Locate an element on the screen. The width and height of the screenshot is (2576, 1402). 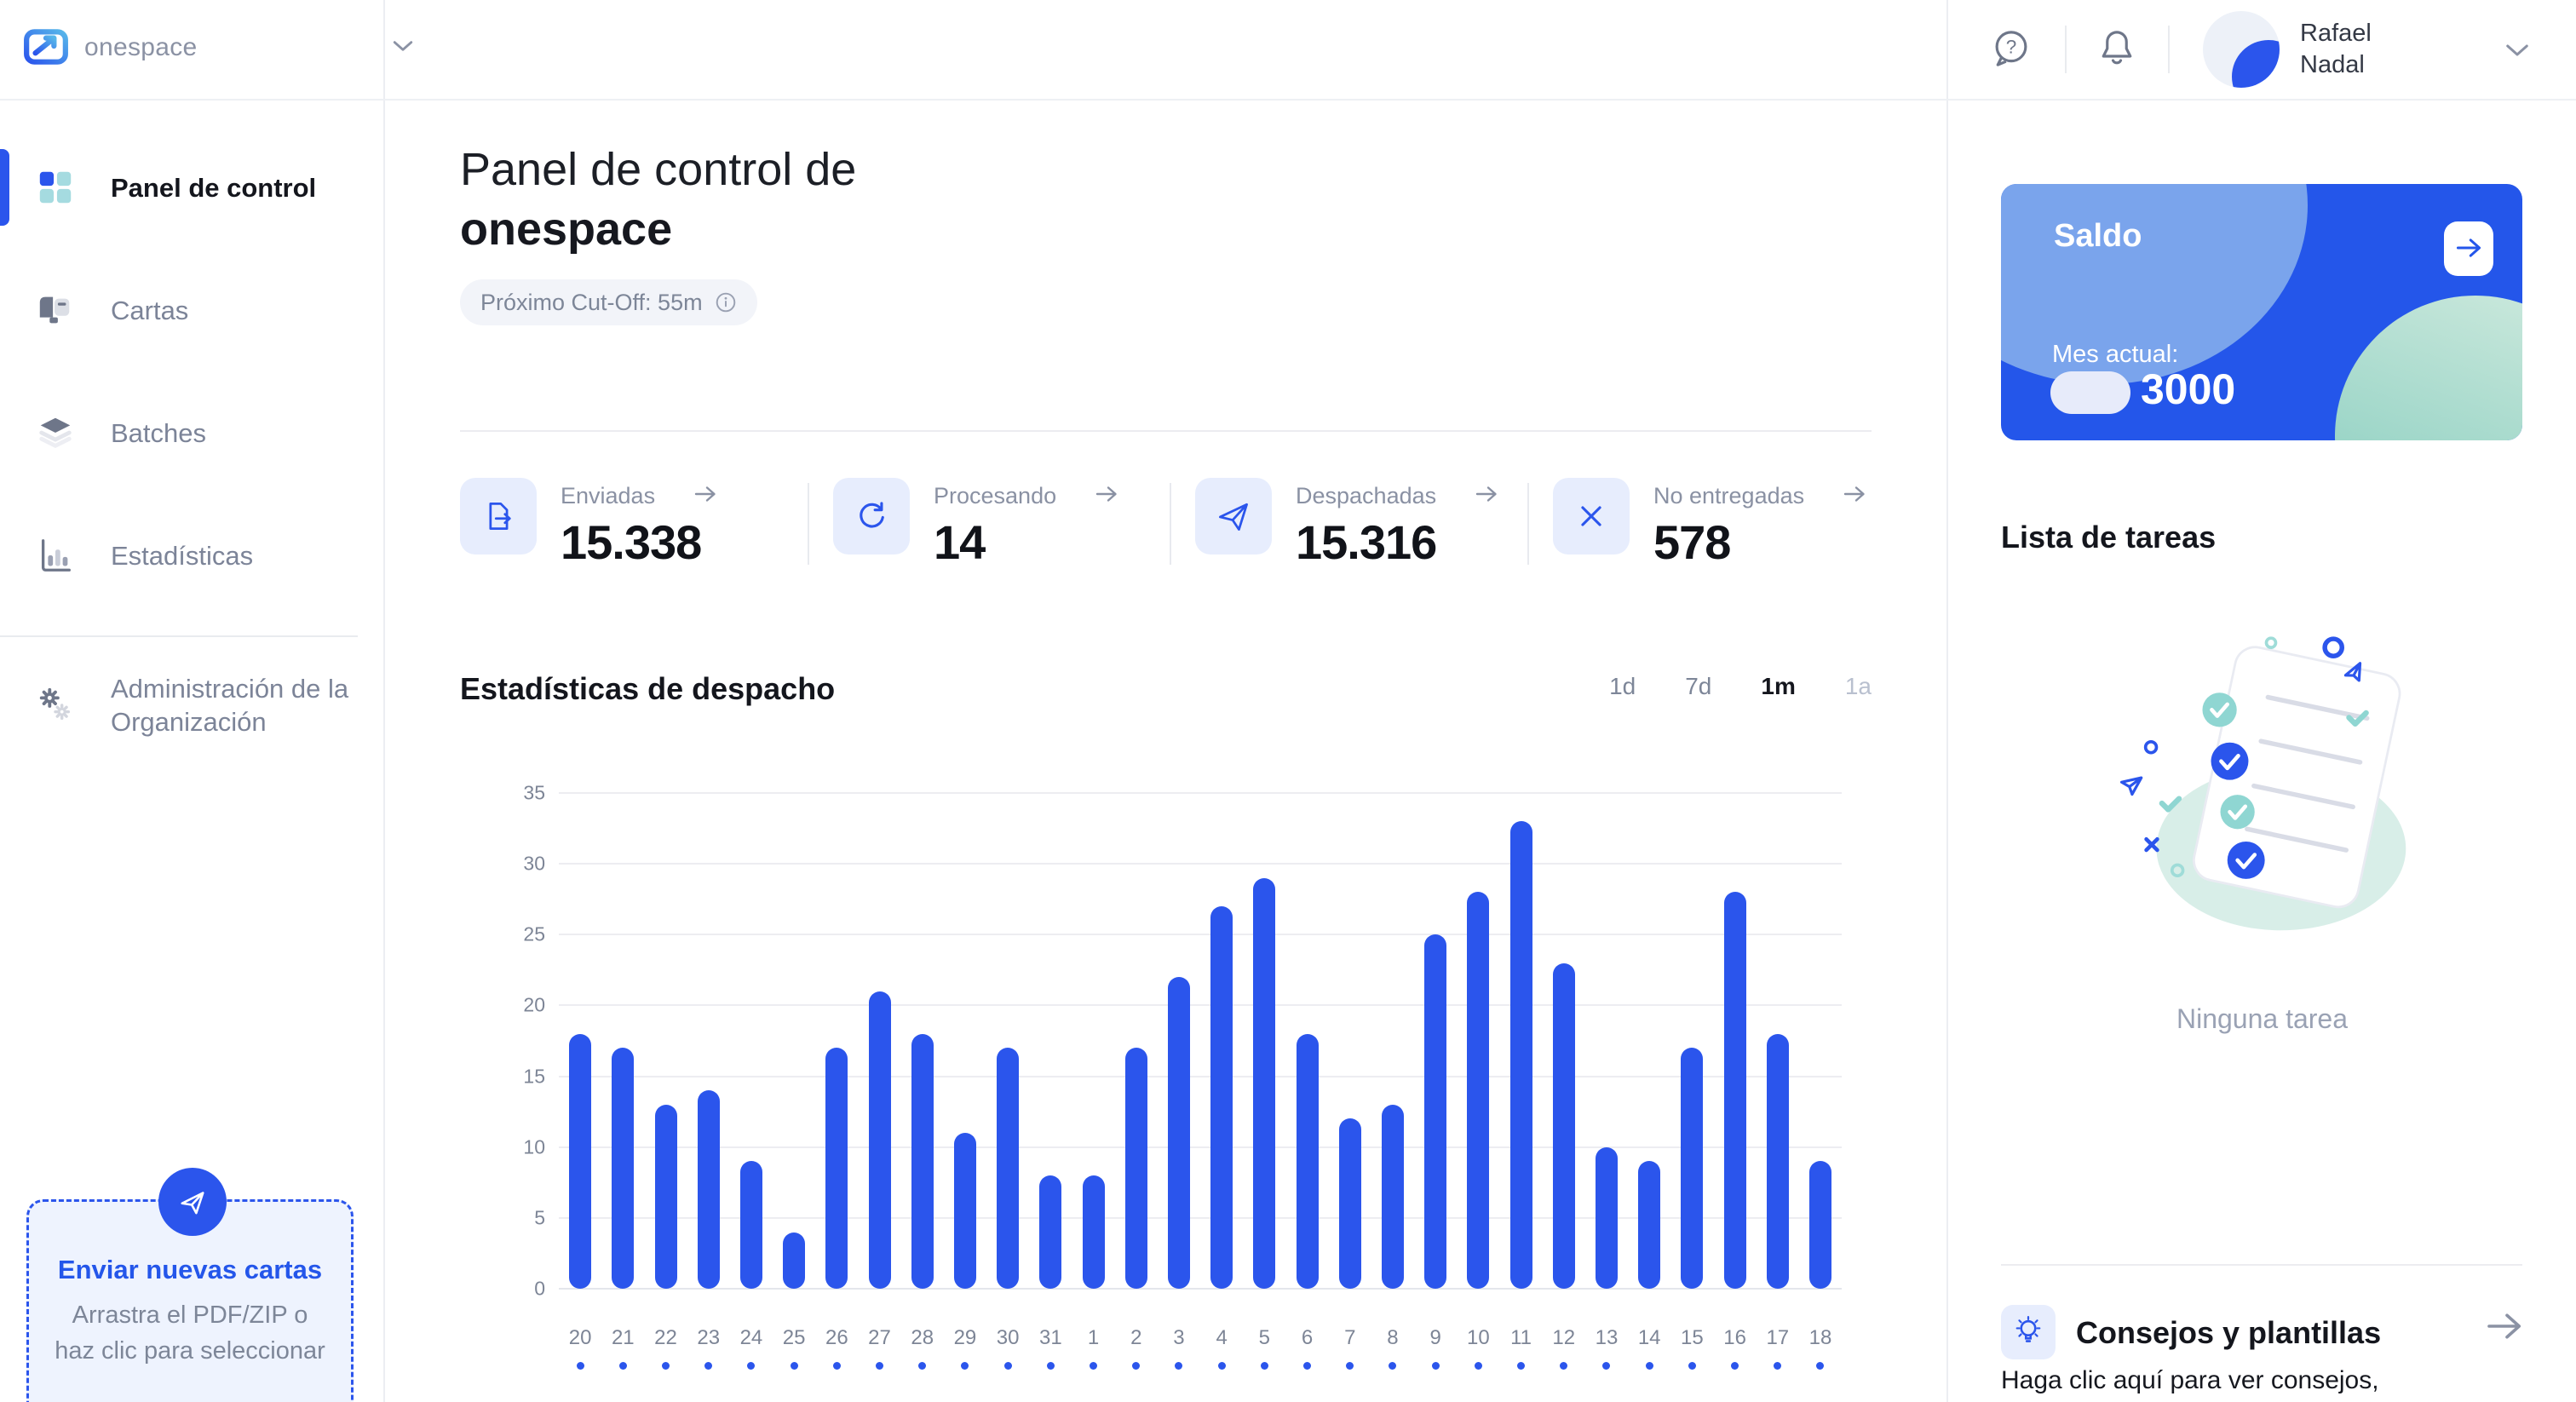
sidebar-item-label: Administración de la Organización is located at coordinates (230, 705).